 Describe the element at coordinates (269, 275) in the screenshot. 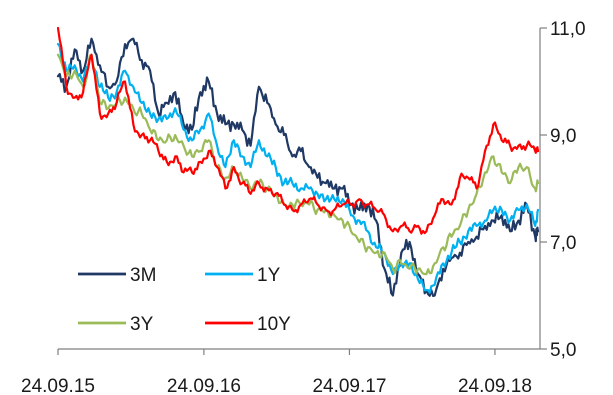

I see `legend-label-1y: 1Y` at that location.